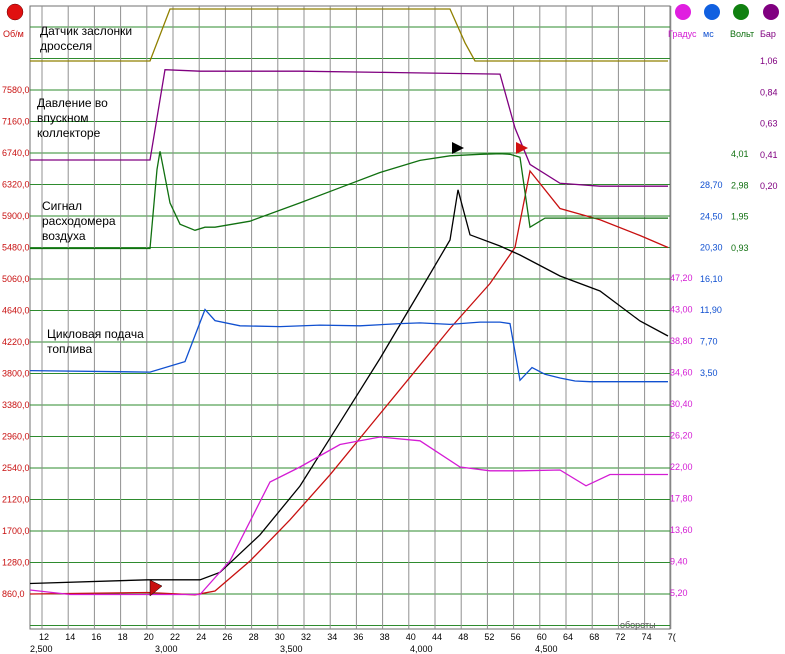 Image resolution: width=785 pixels, height=654 pixels. What do you see at coordinates (72, 103) in the screenshot?
I see `annotation-line: Давление во` at bounding box center [72, 103].